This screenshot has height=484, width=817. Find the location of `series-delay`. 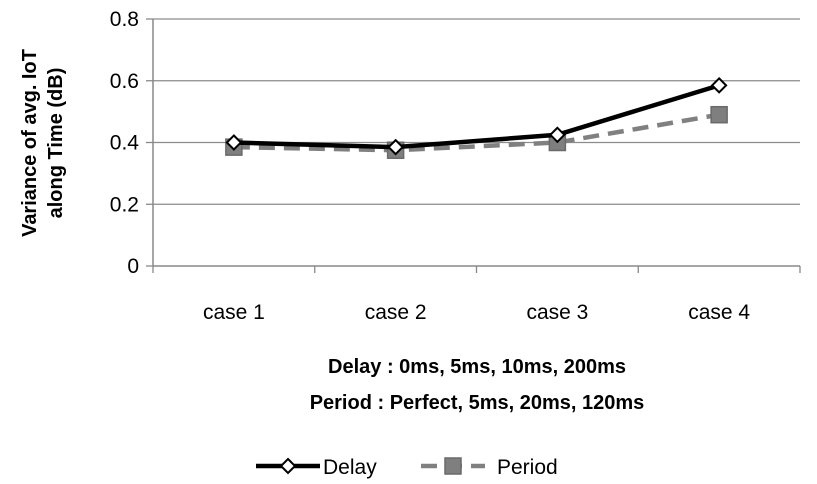

series-delay is located at coordinates (476, 116).